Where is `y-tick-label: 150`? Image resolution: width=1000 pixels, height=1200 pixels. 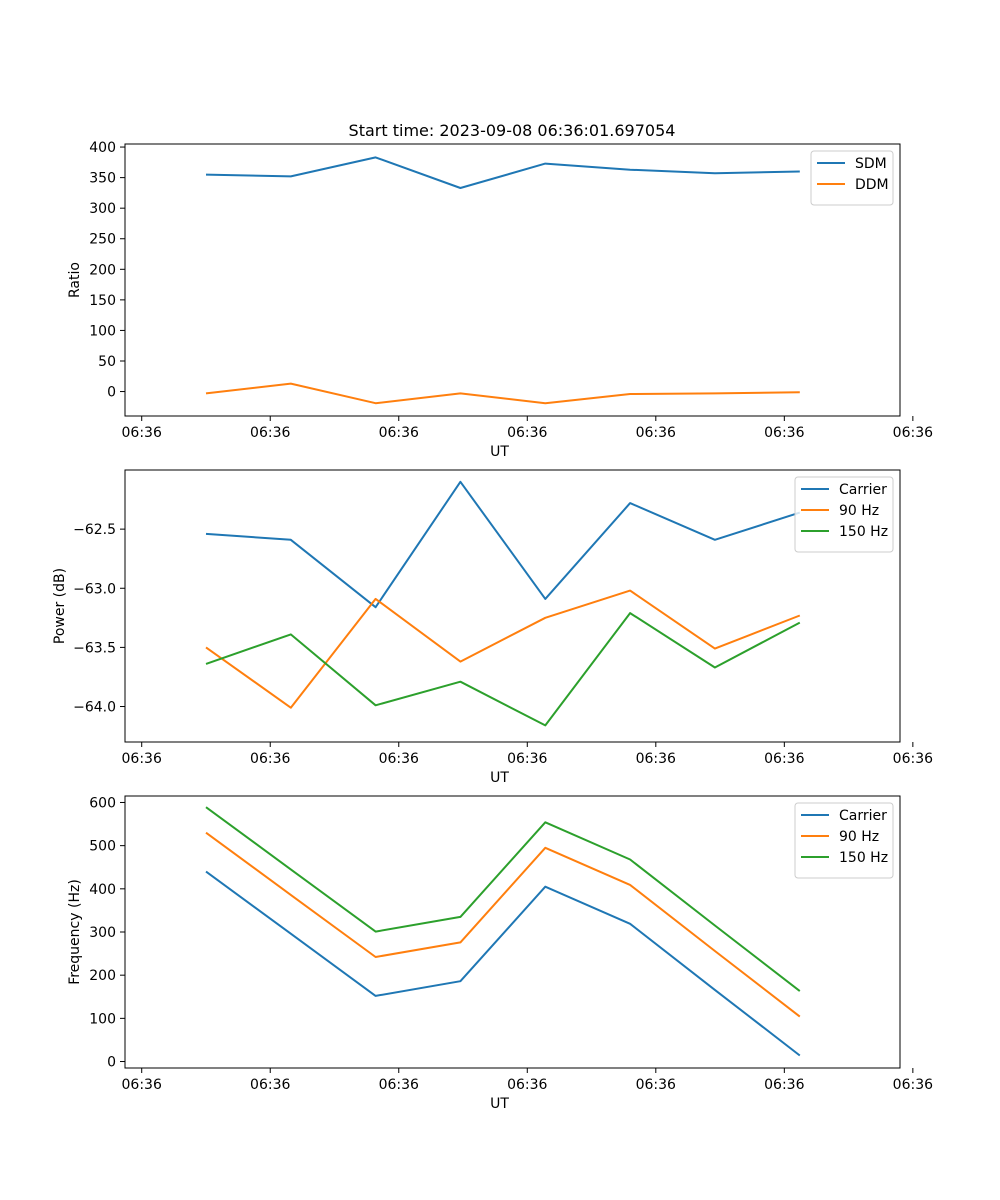 y-tick-label: 150 is located at coordinates (102, 301).